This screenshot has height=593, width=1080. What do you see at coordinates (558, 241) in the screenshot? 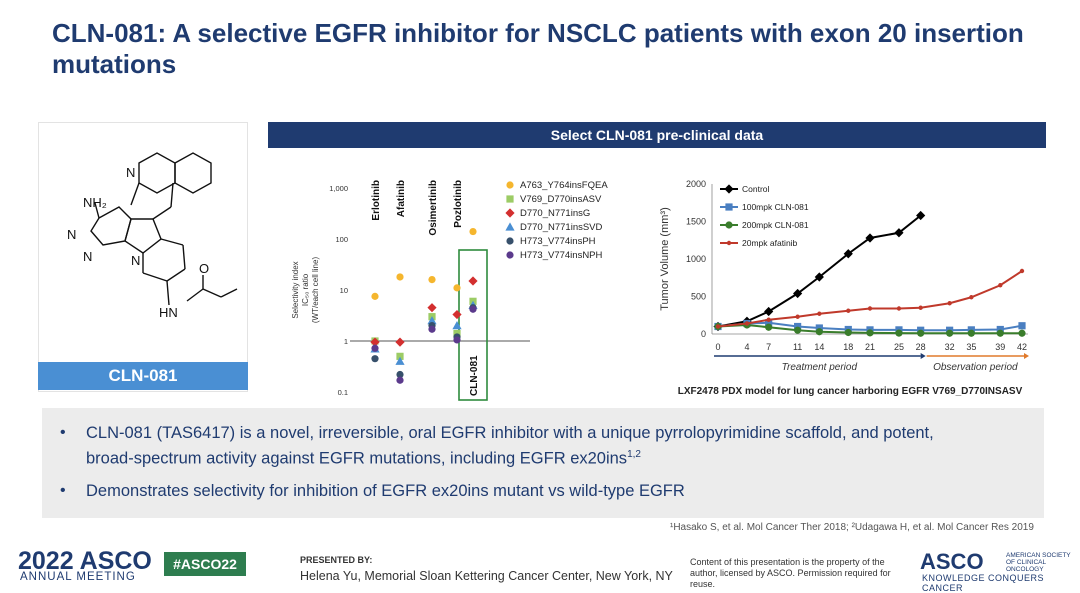
I see `legend-label: H773_V774insPH` at bounding box center [558, 241].